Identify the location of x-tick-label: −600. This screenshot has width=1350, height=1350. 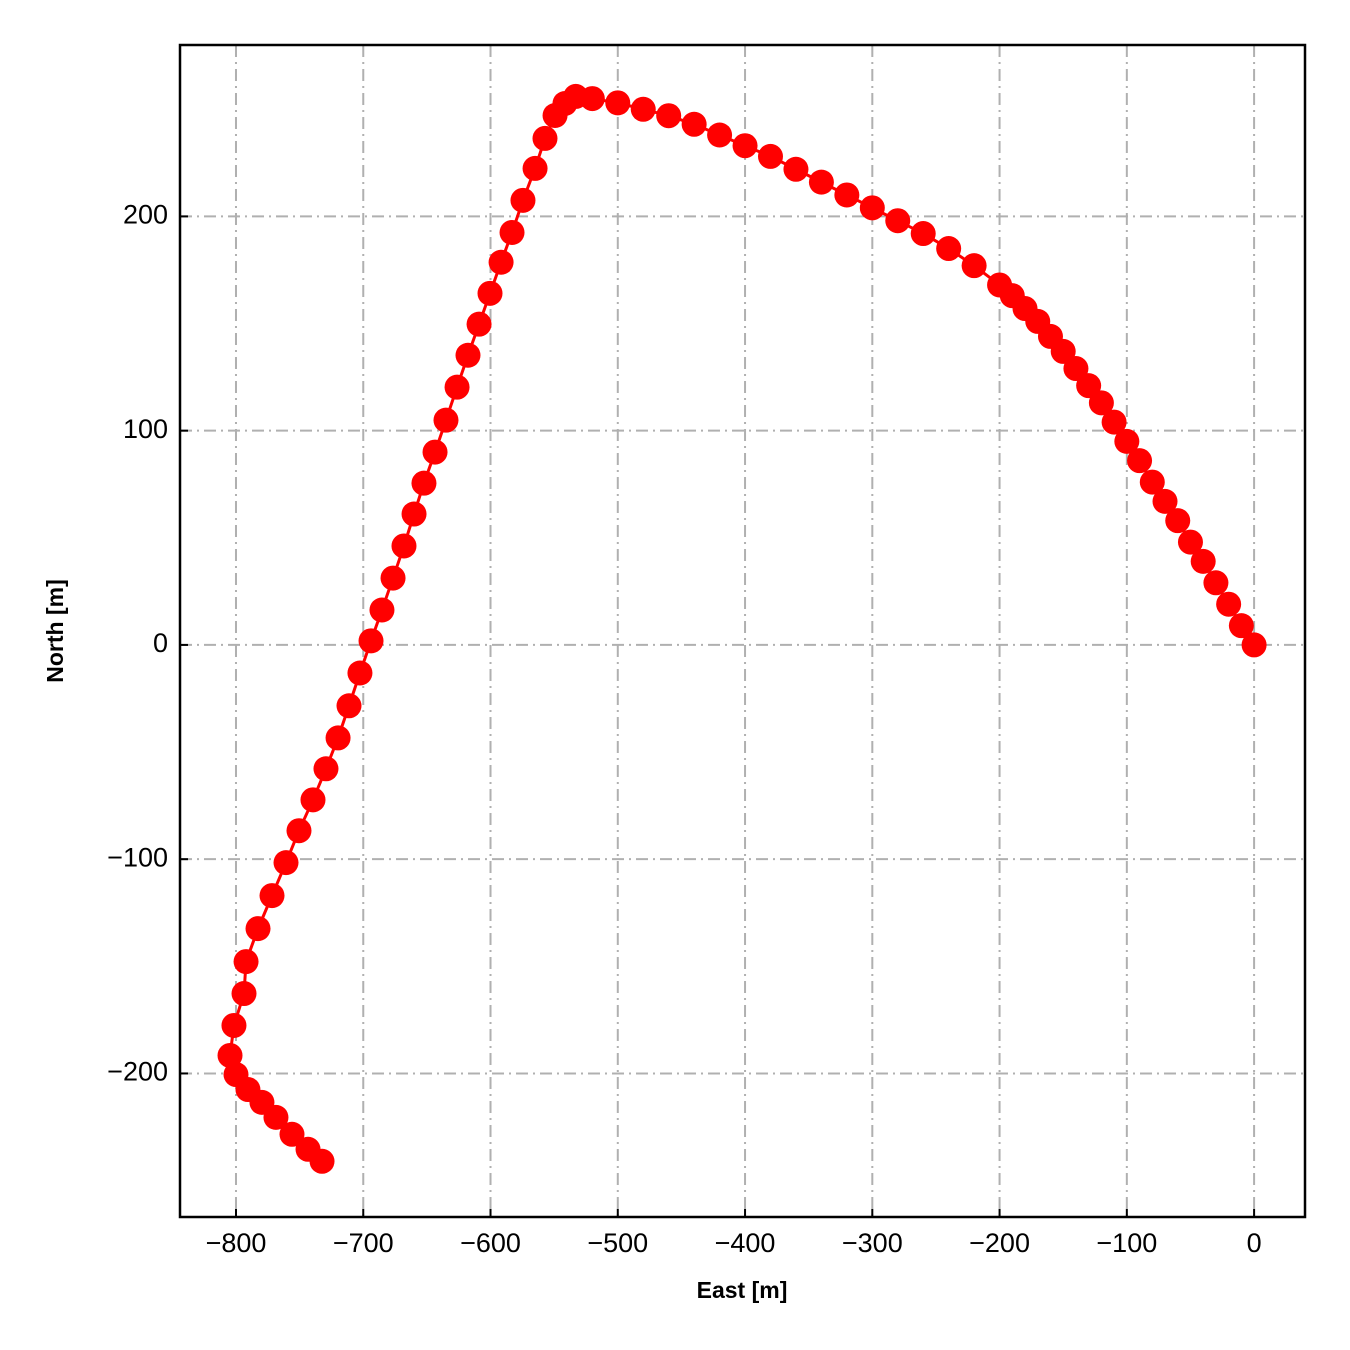
(490, 1243).